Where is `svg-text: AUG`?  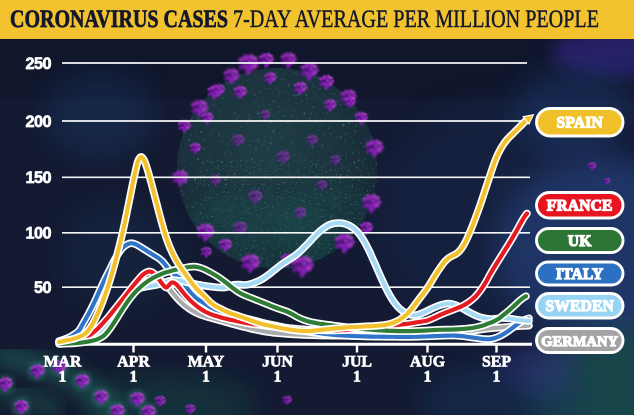 svg-text: AUG is located at coordinates (427, 362).